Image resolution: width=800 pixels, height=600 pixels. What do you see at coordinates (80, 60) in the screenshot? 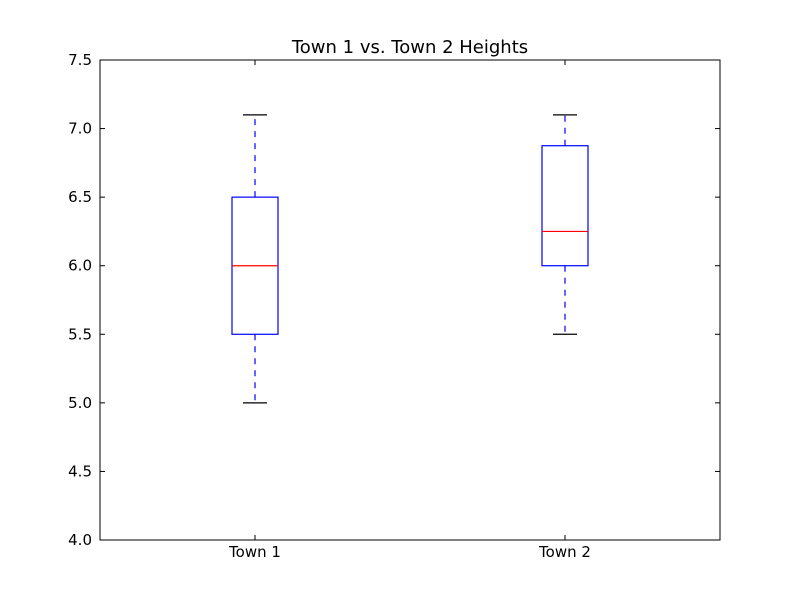
I see `y-tick-label: 7.5` at bounding box center [80, 60].